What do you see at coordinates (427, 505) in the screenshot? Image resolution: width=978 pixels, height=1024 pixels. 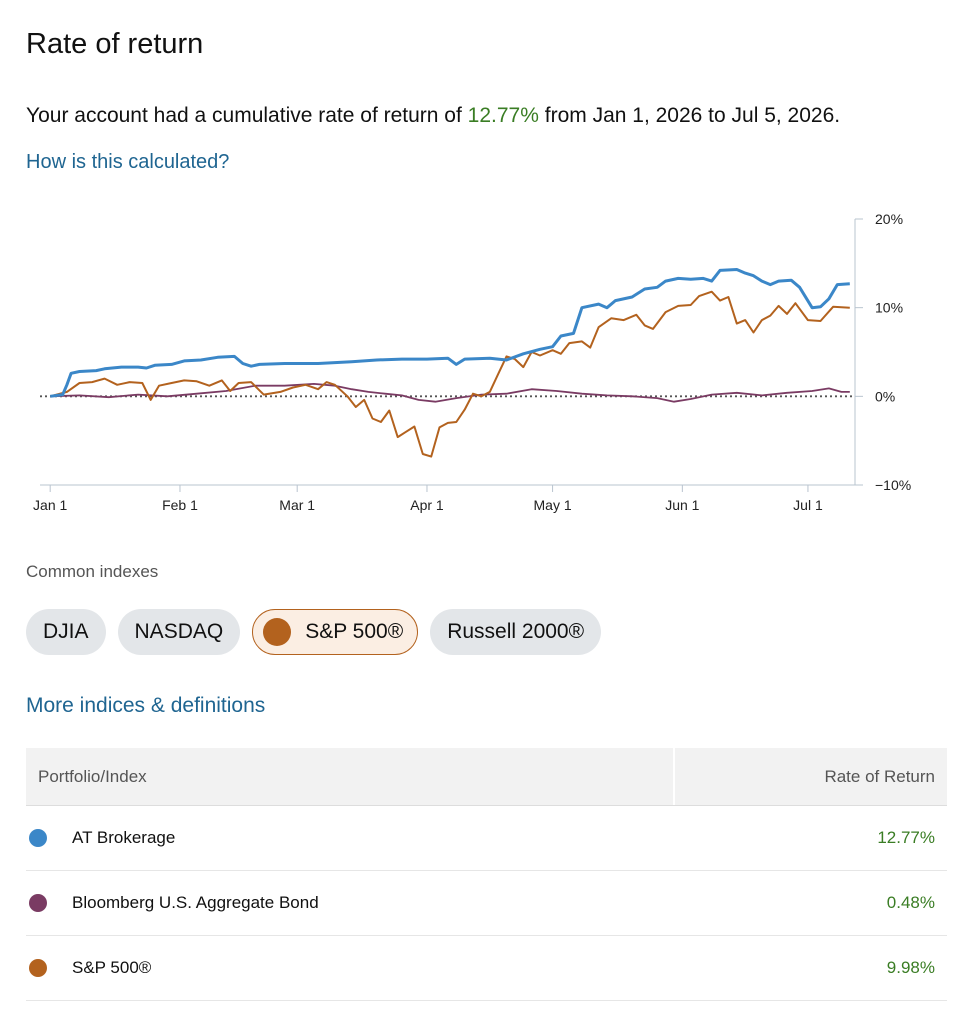 I see `x-tick-label: Apr 1` at bounding box center [427, 505].